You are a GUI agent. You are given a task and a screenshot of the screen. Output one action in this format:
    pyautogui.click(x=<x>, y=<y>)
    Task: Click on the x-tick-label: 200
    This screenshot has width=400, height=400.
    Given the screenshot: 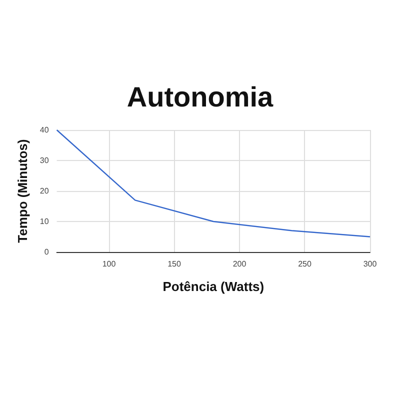 What is the action you would take?
    pyautogui.click(x=239, y=264)
    